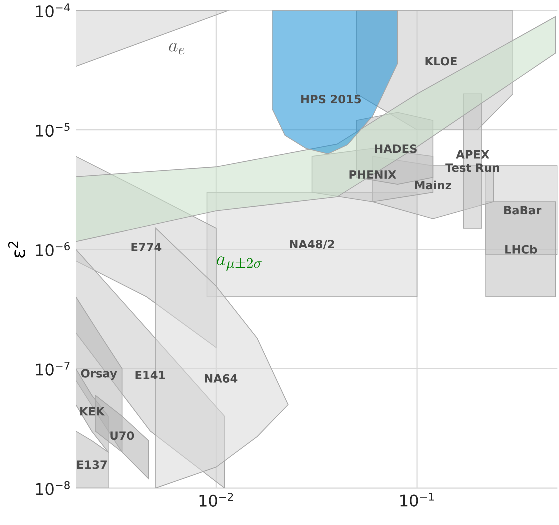 The width and height of the screenshot is (559, 525). Describe the element at coordinates (53, 11) in the screenshot. I see `y-tick-label: 10$^{−4}$` at that location.